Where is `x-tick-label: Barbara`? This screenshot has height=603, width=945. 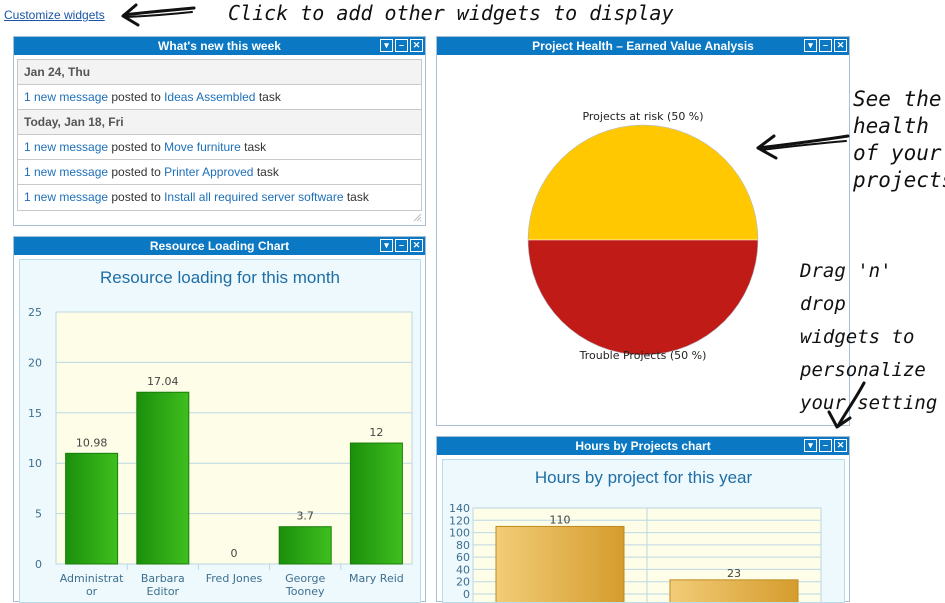
x-tick-label: Barbara is located at coordinates (163, 578).